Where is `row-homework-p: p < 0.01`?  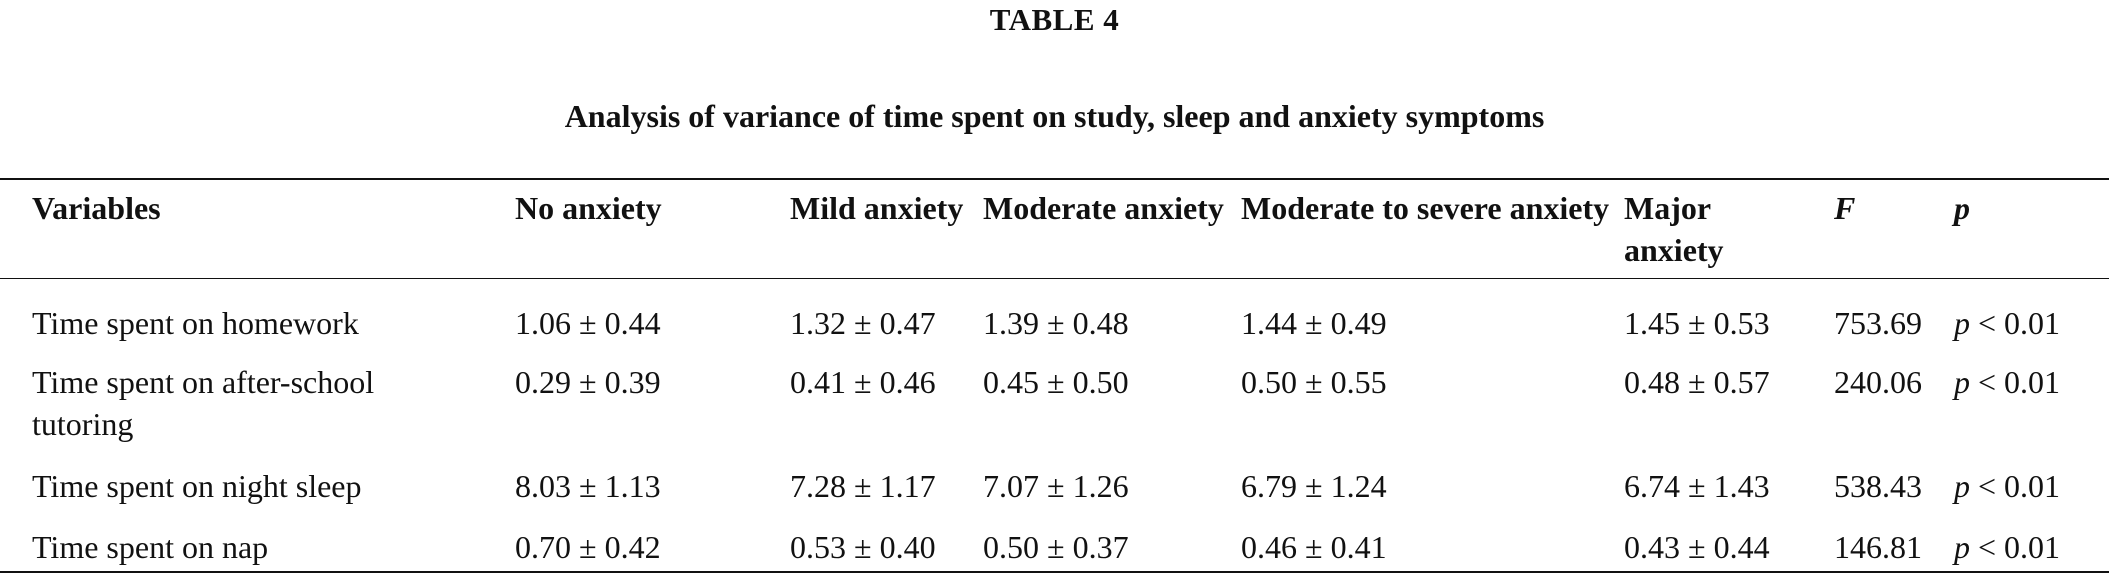 row-homework-p: p < 0.01 is located at coordinates (2029, 323).